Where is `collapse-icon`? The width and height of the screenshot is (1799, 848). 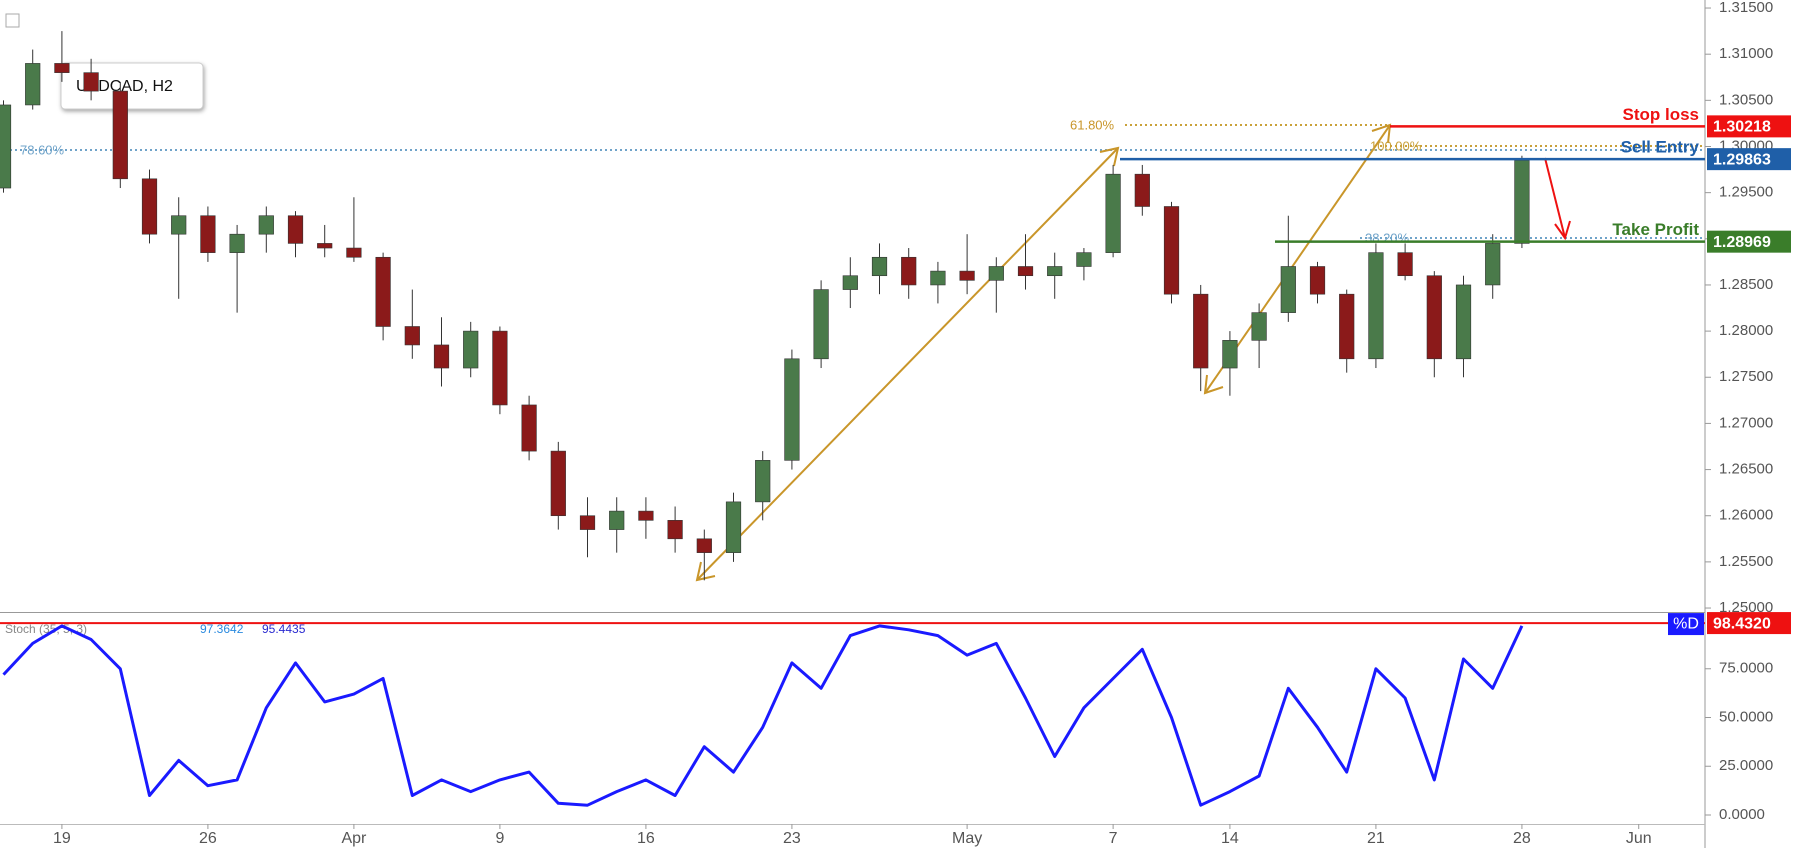
collapse-icon is located at coordinates (12, 20).